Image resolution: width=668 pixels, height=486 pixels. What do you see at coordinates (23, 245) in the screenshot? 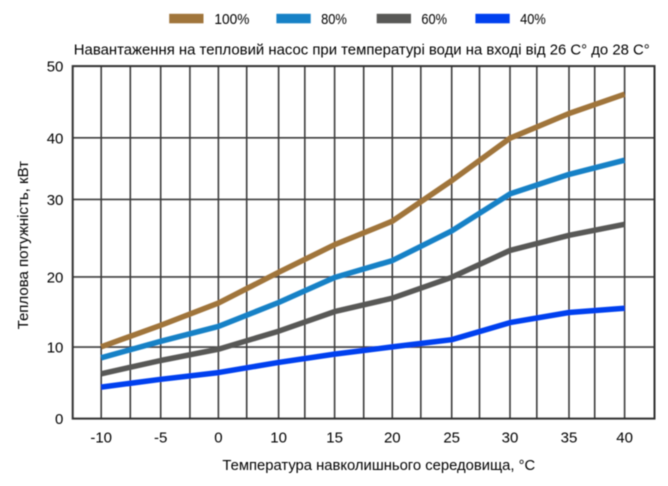
I see `svg-text: Теплова потужність, кВт` at bounding box center [23, 245].